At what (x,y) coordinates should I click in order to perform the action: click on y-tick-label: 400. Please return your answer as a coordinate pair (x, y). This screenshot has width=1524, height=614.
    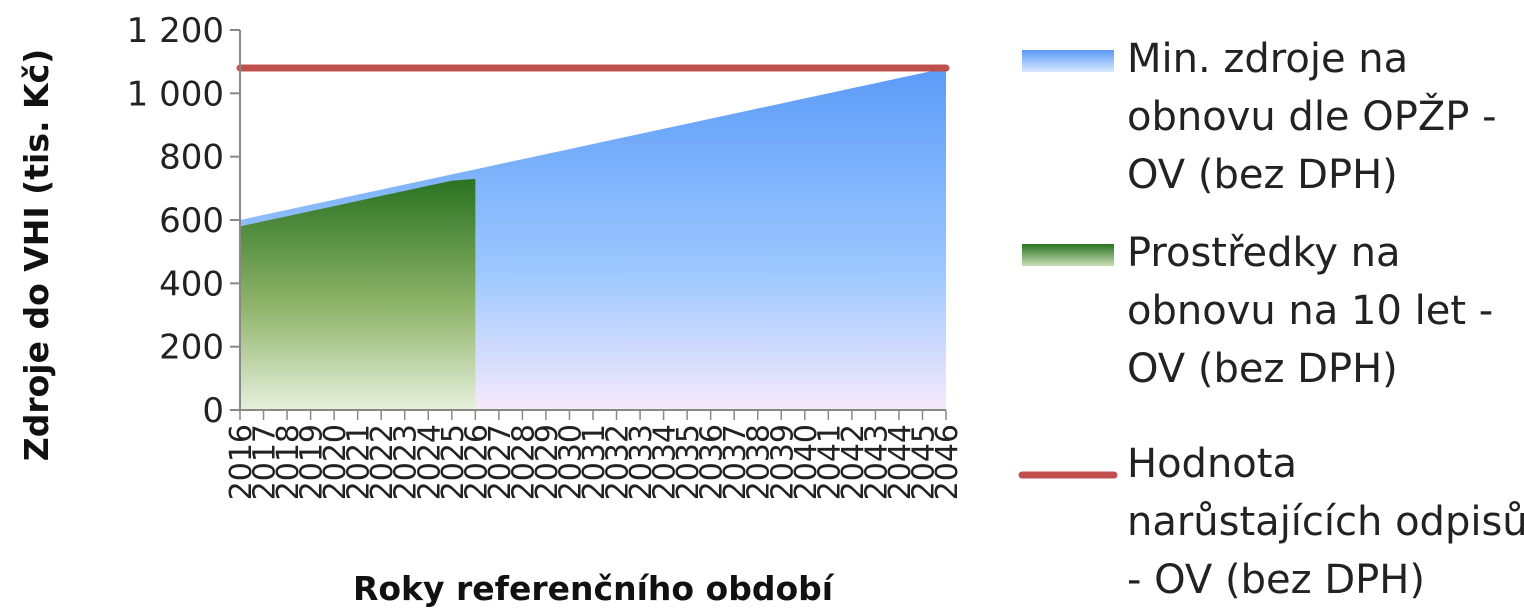
    Looking at the image, I should click on (191, 284).